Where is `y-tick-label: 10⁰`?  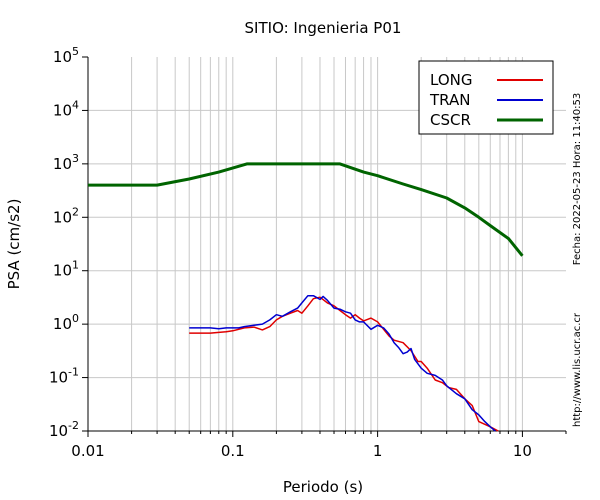
y-tick-label: 10⁰ is located at coordinates (66, 322).